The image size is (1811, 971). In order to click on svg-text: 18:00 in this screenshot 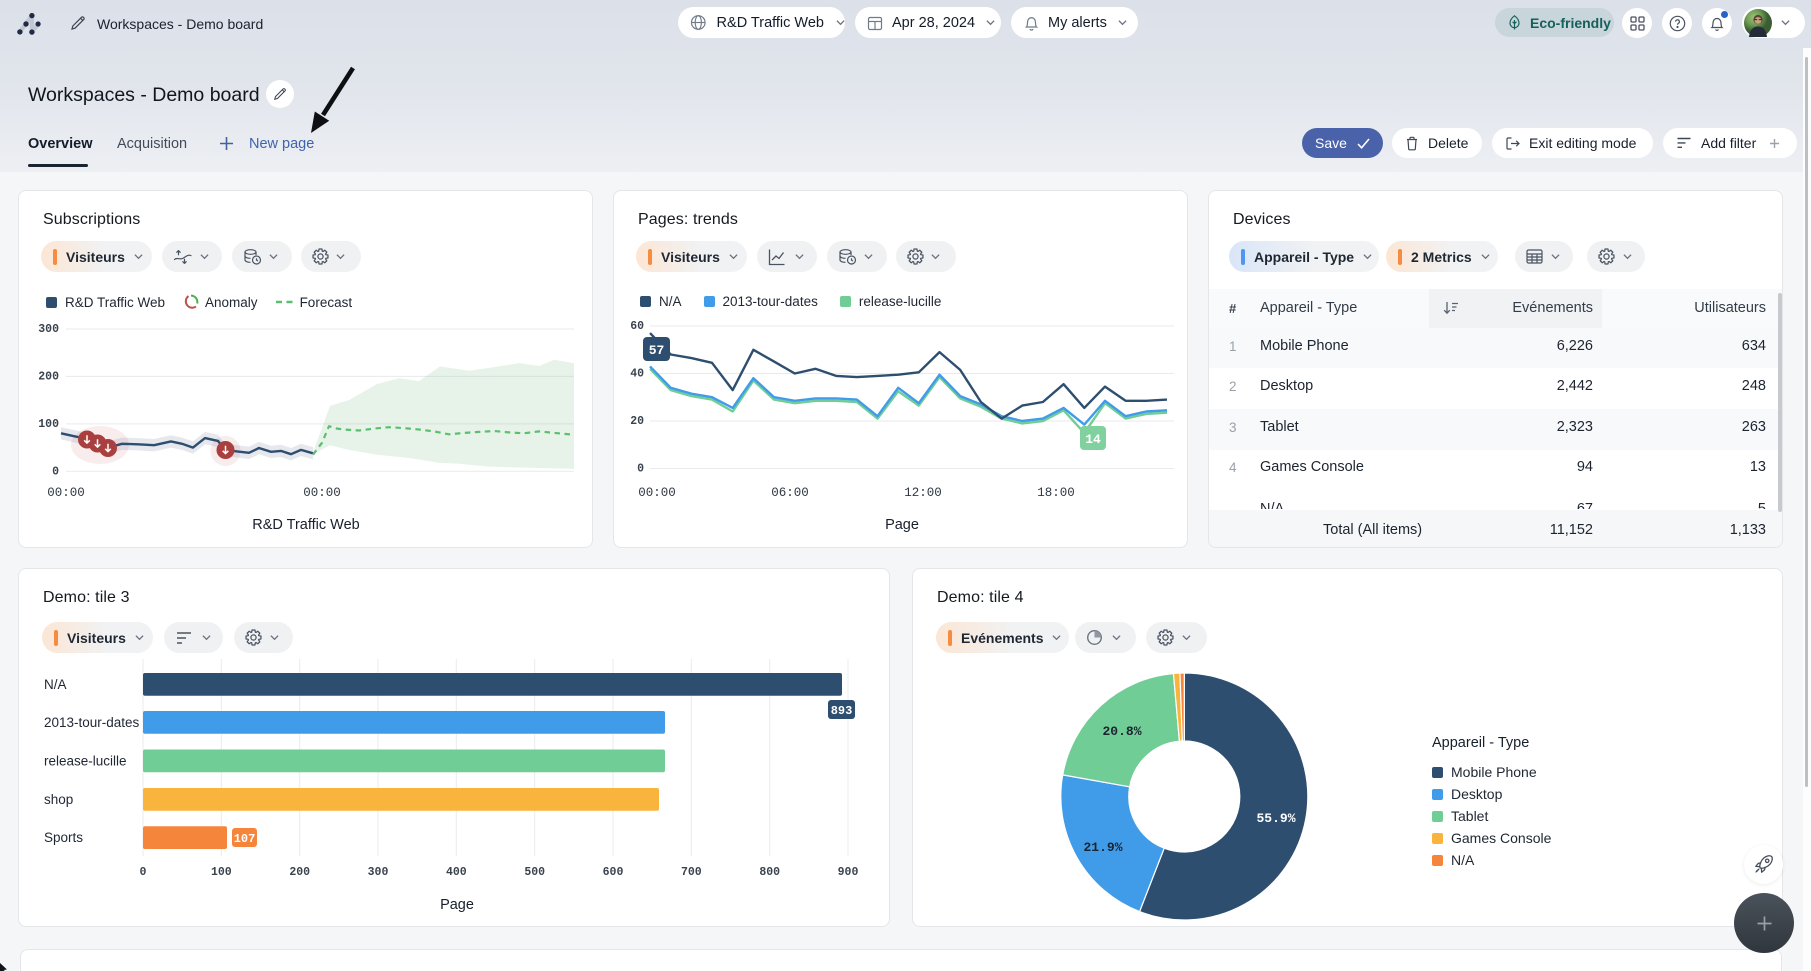, I will do `click(1056, 493)`.